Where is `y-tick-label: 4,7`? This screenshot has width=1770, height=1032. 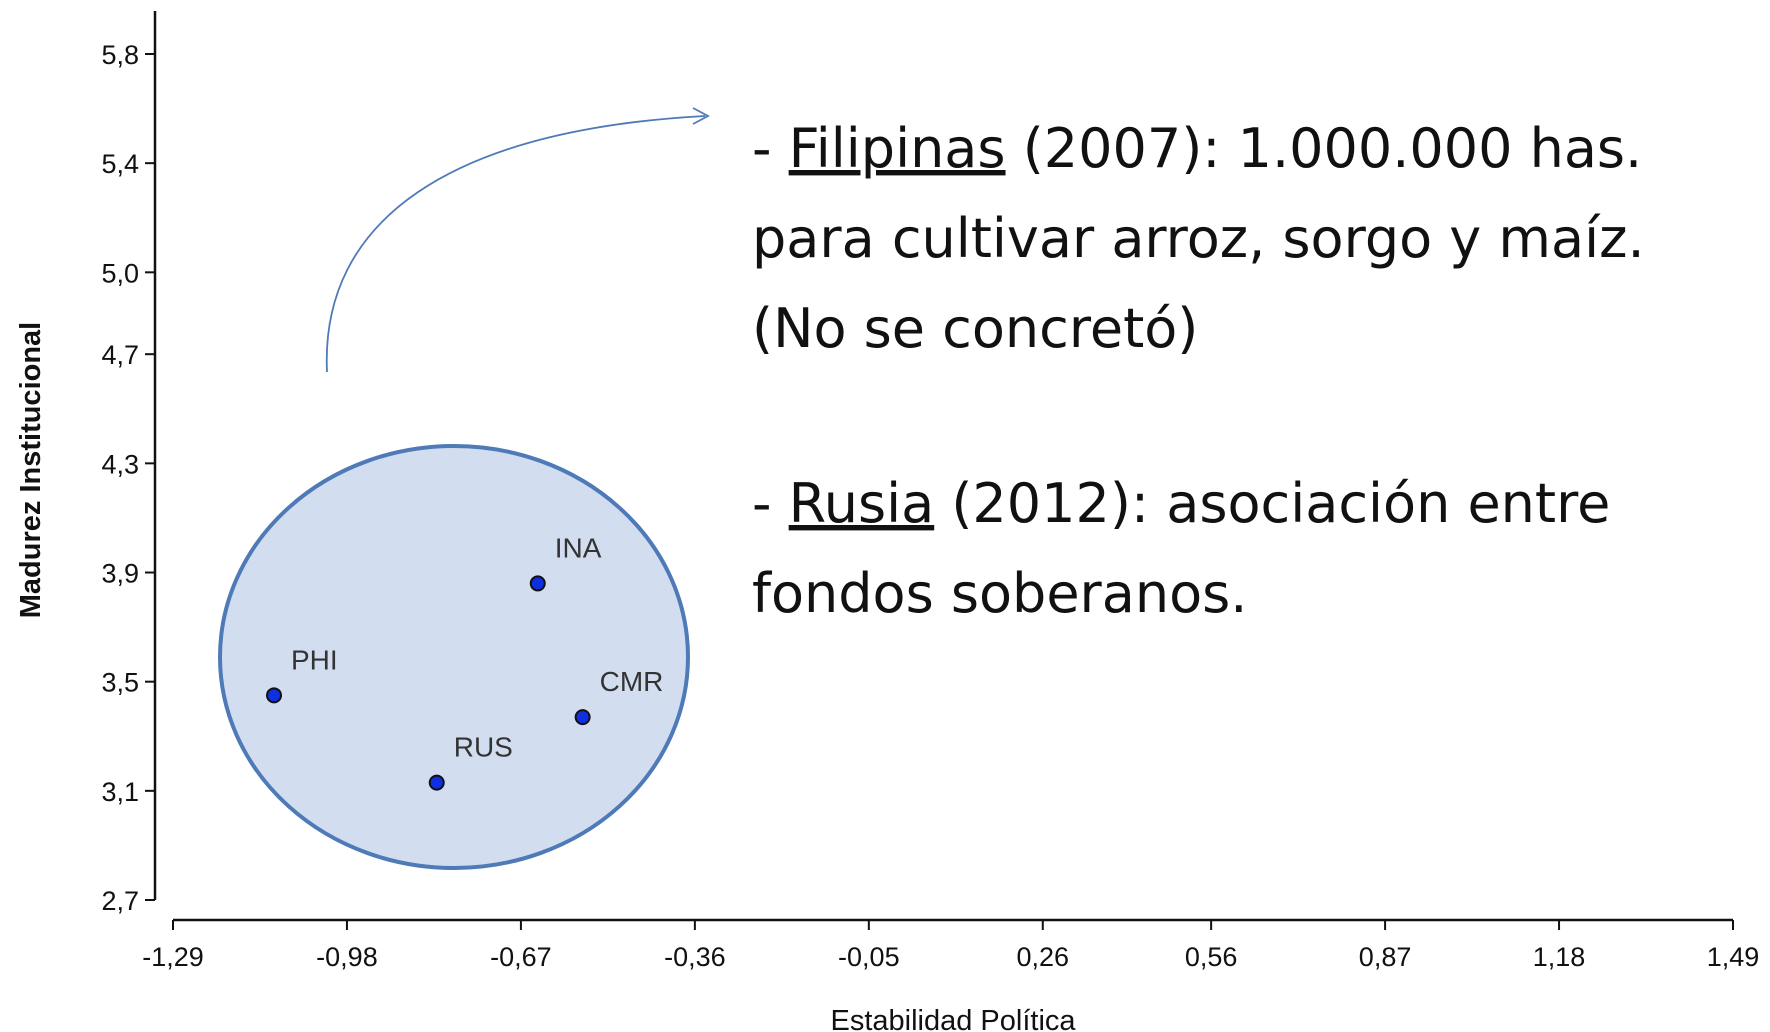 y-tick-label: 4,7 is located at coordinates (120, 355).